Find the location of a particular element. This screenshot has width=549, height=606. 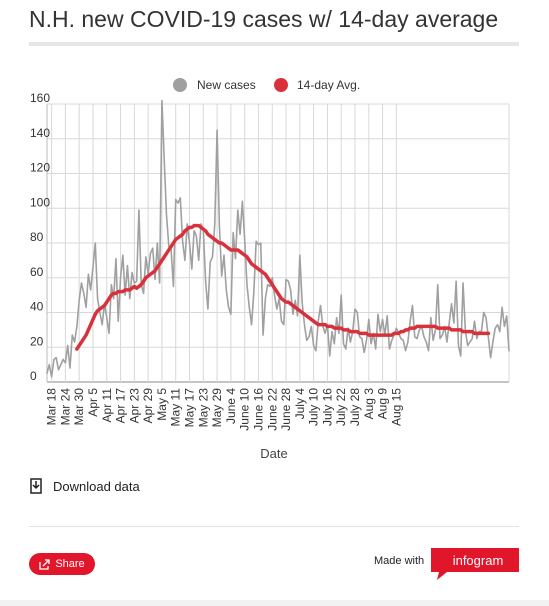

x-tick-label: Apr 29 is located at coordinates (148, 406).